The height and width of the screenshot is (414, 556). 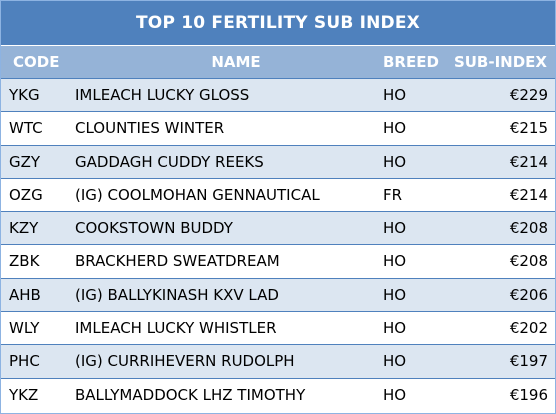 What do you see at coordinates (177, 294) in the screenshot?
I see `cell-name: (IG) BALLYKINASH KXV LAD` at bounding box center [177, 294].